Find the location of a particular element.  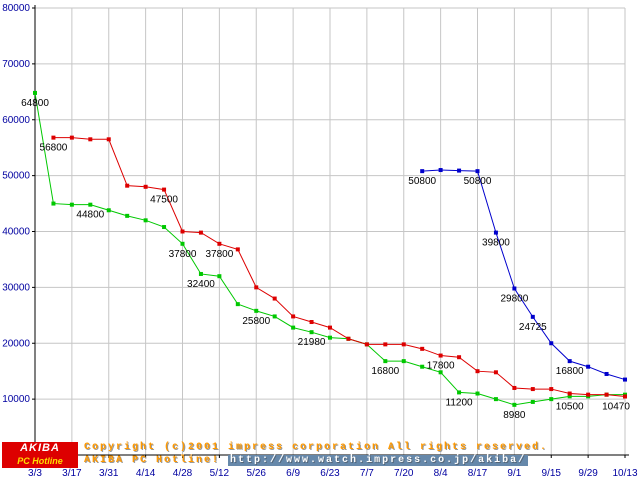

data-point-label: 39800 is located at coordinates (496, 243).